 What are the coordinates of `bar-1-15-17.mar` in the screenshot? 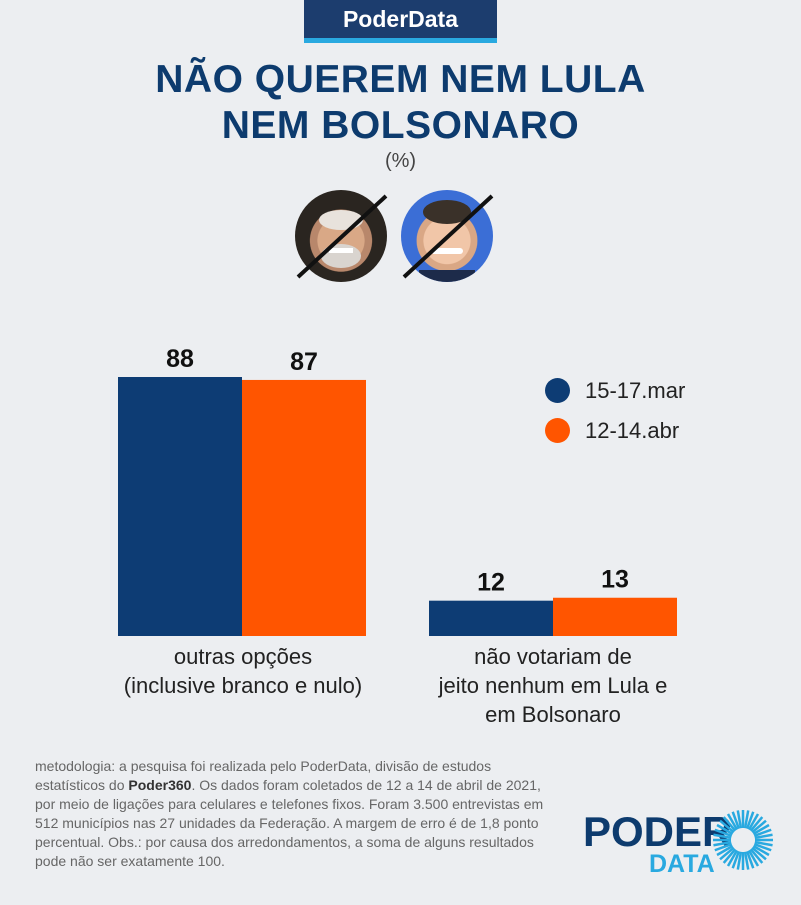 It's located at (180, 506).